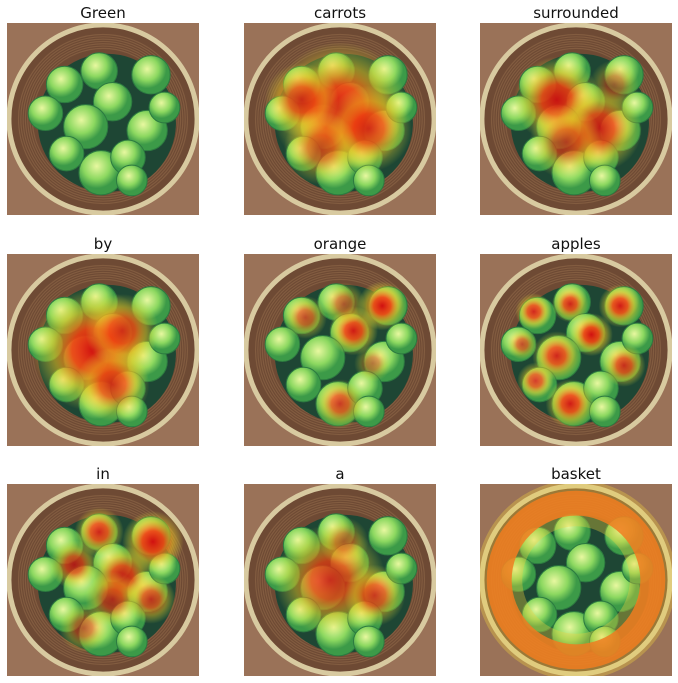  Describe the element at coordinates (576, 244) in the screenshot. I see `panel-title: apples` at that location.